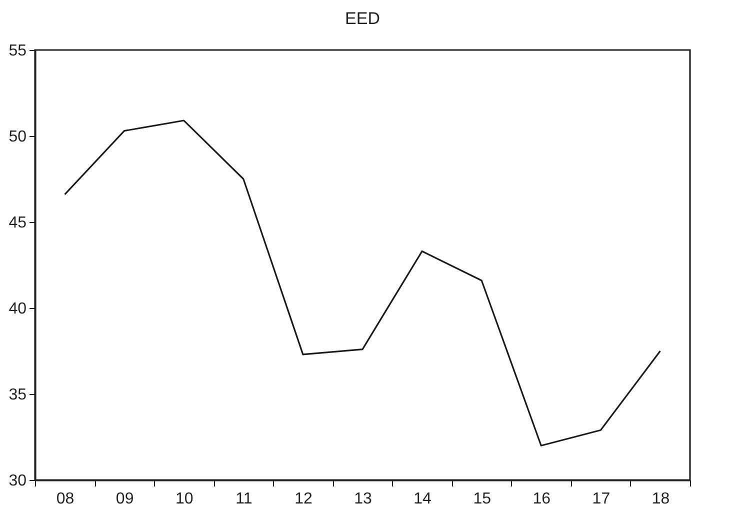 This screenshot has width=742, height=525. I want to click on x-tick-label: 18, so click(661, 499).